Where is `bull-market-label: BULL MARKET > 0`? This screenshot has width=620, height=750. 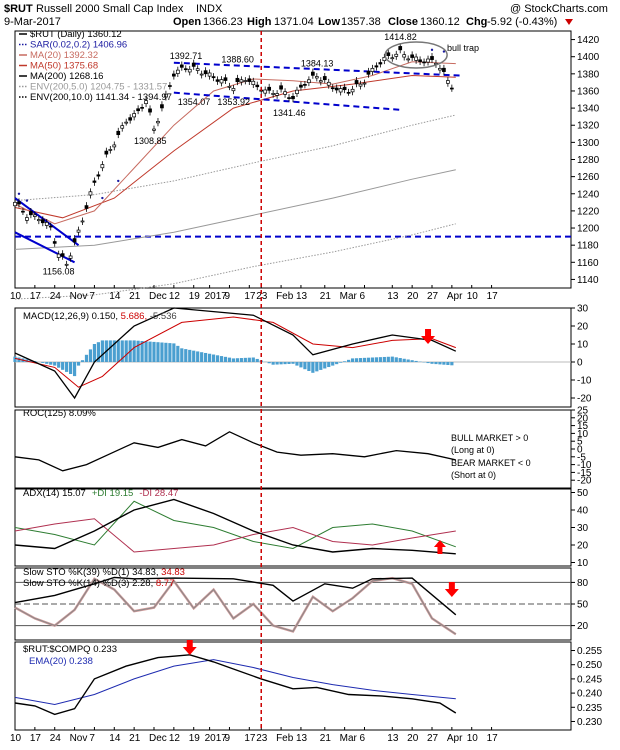 bull-market-label: BULL MARKET > 0 is located at coordinates (489, 438).